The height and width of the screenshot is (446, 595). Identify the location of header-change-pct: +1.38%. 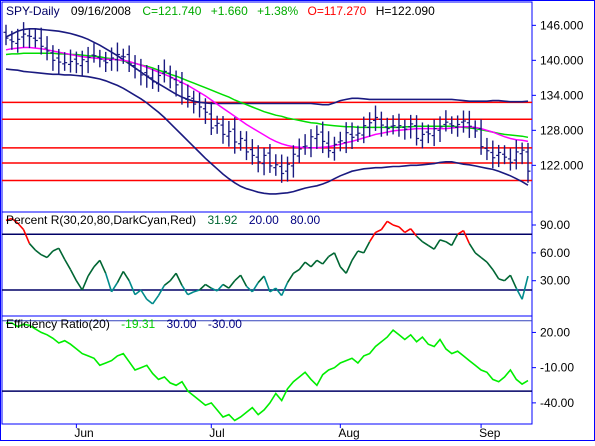
(277, 11).